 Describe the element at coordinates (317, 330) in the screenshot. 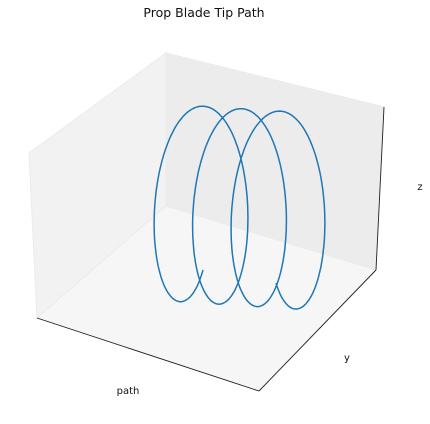

I see `y-axis-line` at that location.